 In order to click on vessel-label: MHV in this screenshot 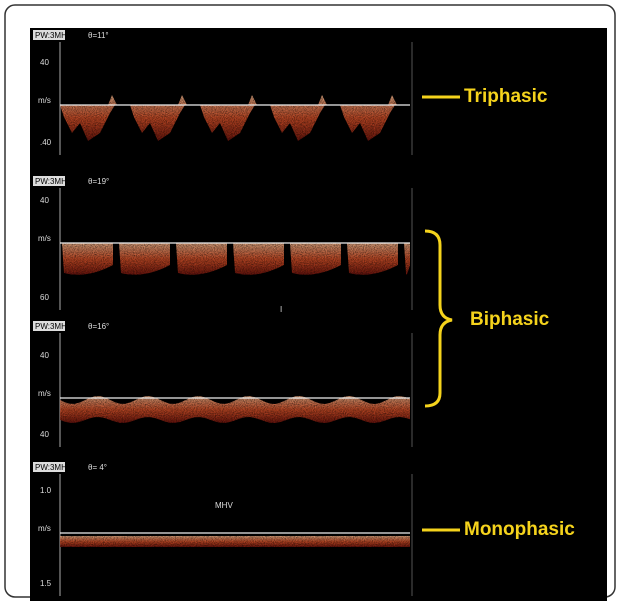, I will do `click(224, 505)`.